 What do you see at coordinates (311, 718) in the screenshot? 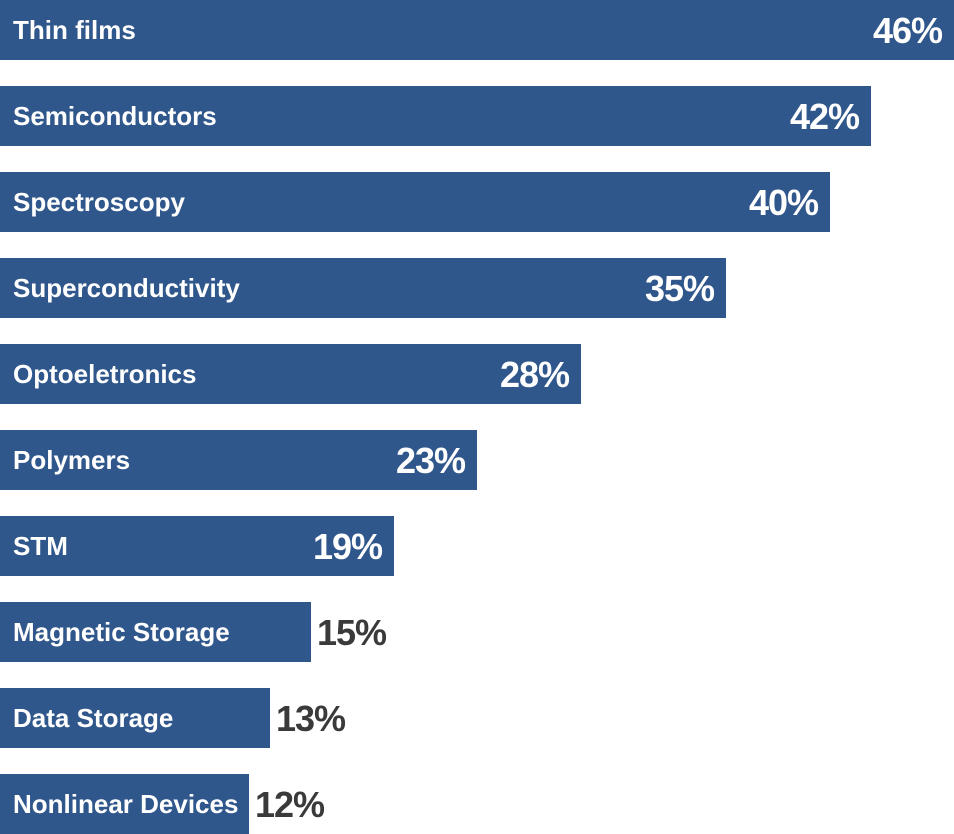
I see `value-label: 13%` at bounding box center [311, 718].